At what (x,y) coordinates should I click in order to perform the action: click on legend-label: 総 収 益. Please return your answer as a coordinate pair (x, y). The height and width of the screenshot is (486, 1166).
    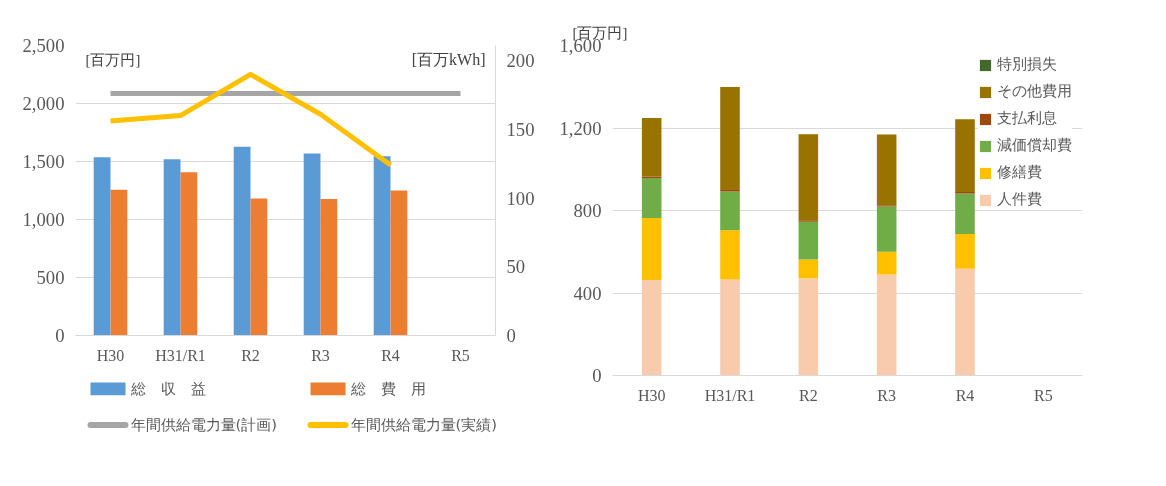
    Looking at the image, I should click on (167, 389).